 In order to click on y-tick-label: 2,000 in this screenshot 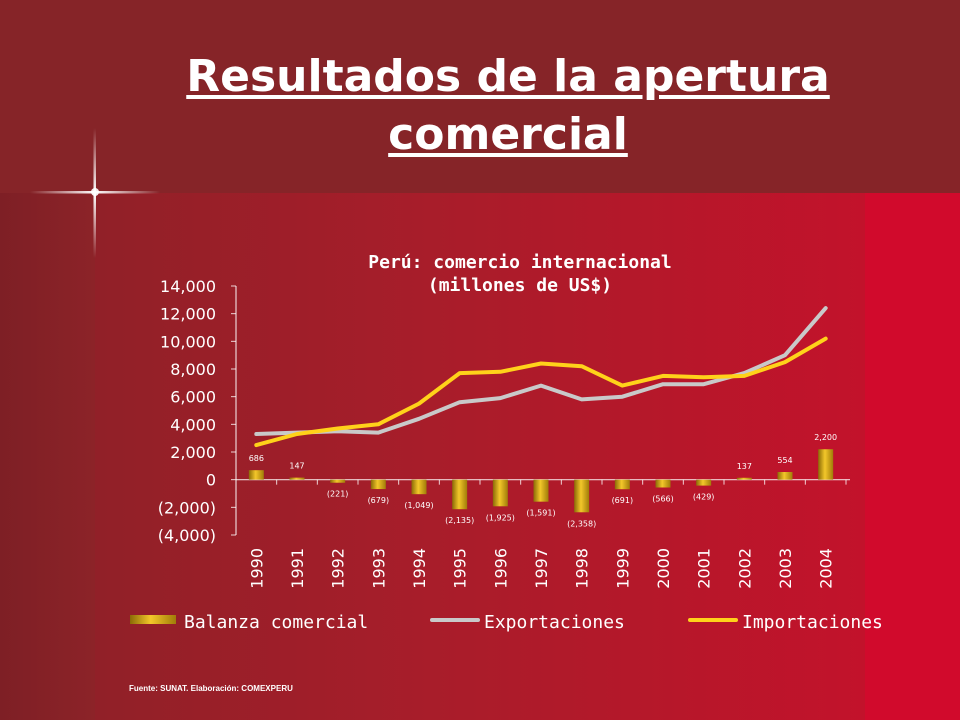, I will do `click(193, 452)`.